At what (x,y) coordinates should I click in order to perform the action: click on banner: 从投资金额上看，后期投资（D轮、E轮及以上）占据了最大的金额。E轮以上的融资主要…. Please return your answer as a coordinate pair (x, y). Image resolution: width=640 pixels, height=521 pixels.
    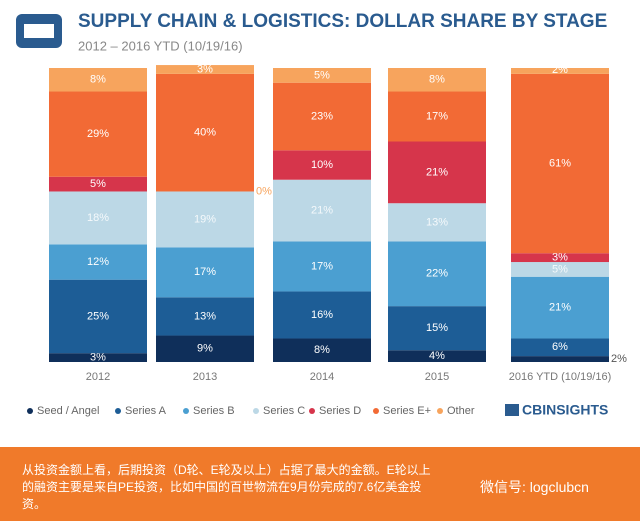
    Looking at the image, I should click on (320, 484).